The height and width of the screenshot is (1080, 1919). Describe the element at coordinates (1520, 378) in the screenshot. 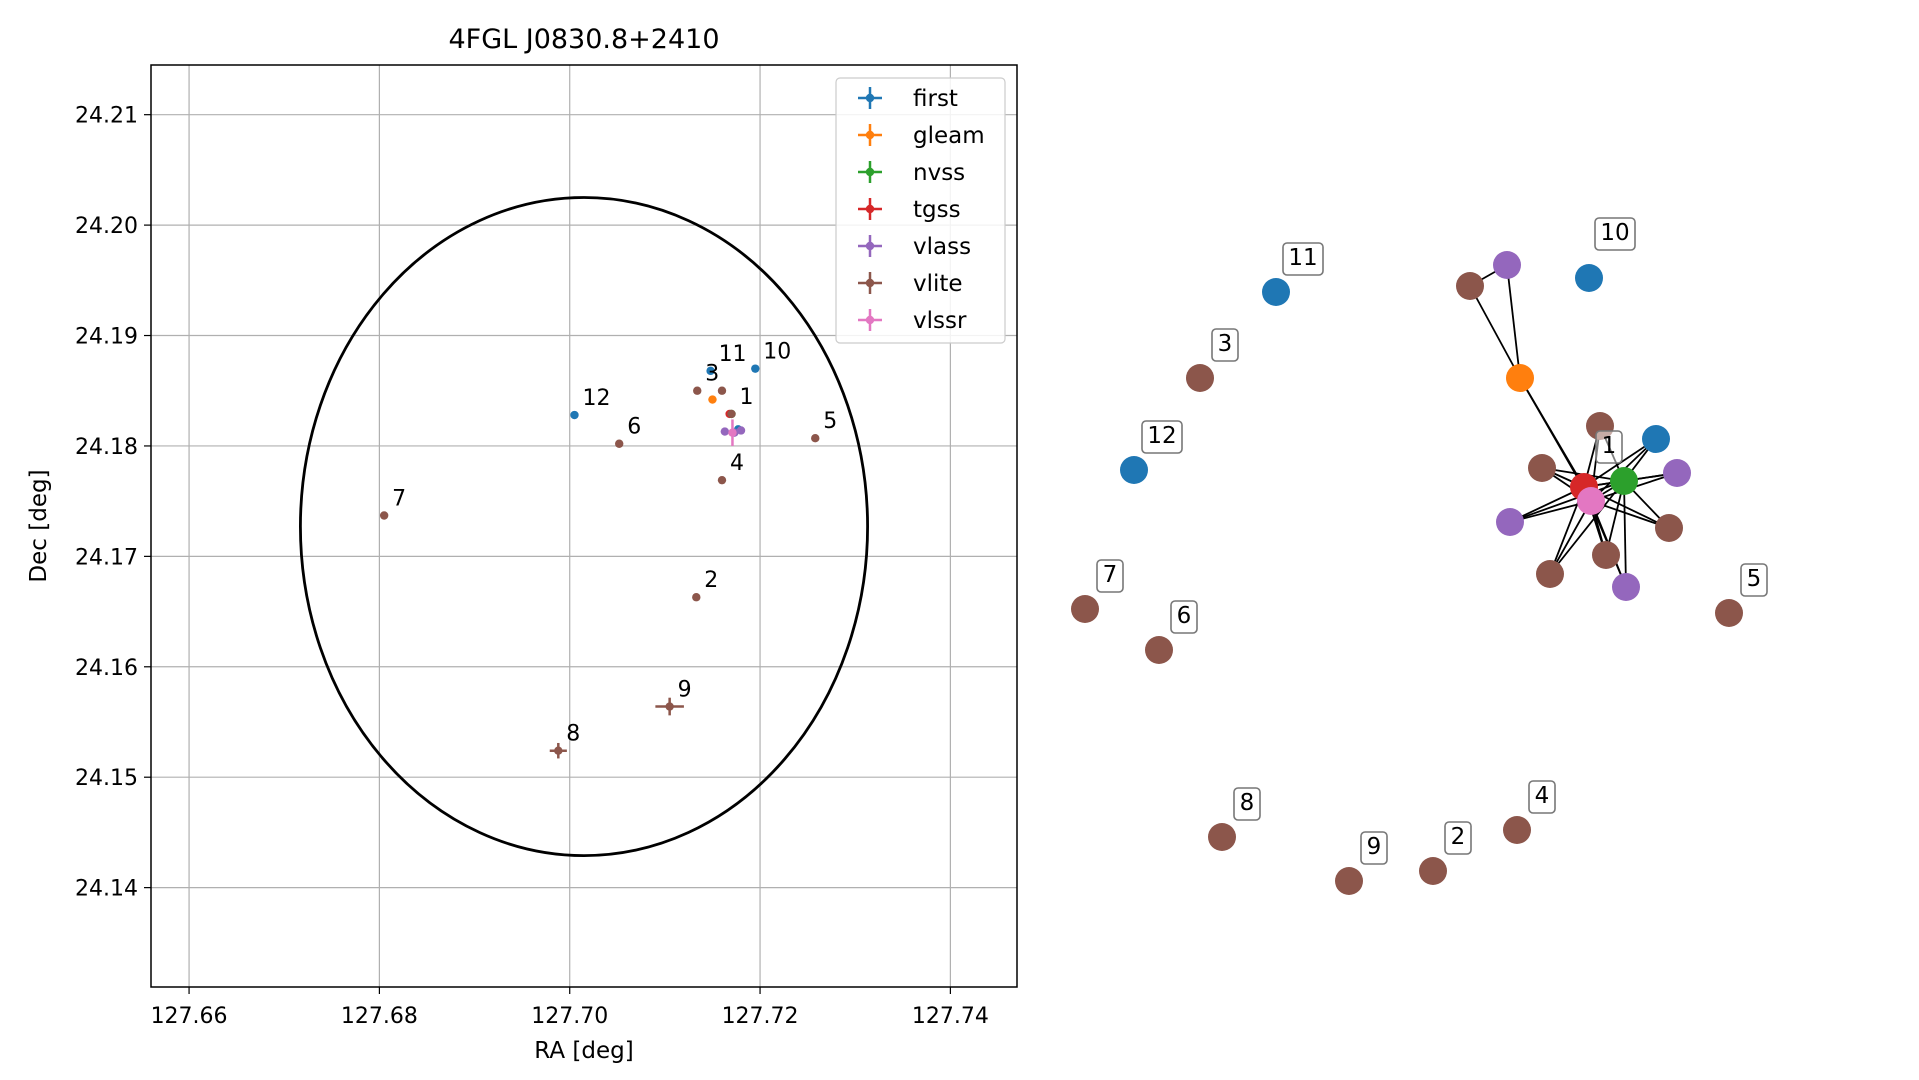

I see `network-node-gleam` at that location.